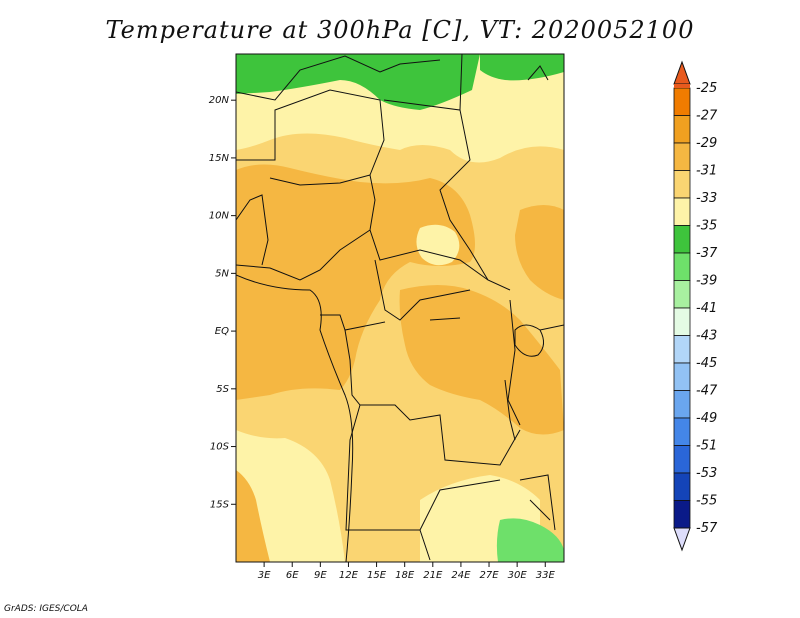  I want to click on lat-tick-label: 5N, so click(222, 273).